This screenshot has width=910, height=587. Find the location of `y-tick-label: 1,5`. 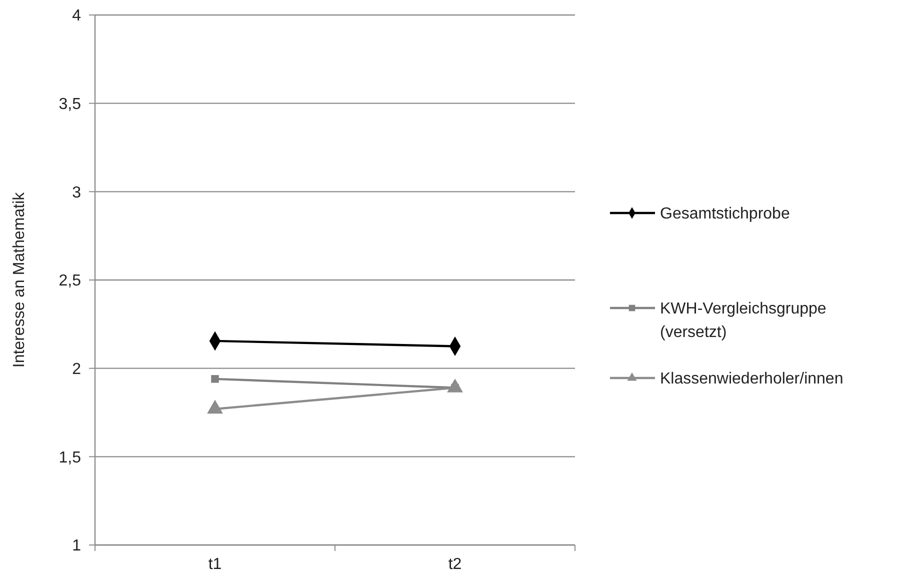

y-tick-label: 1,5 is located at coordinates (70, 457).